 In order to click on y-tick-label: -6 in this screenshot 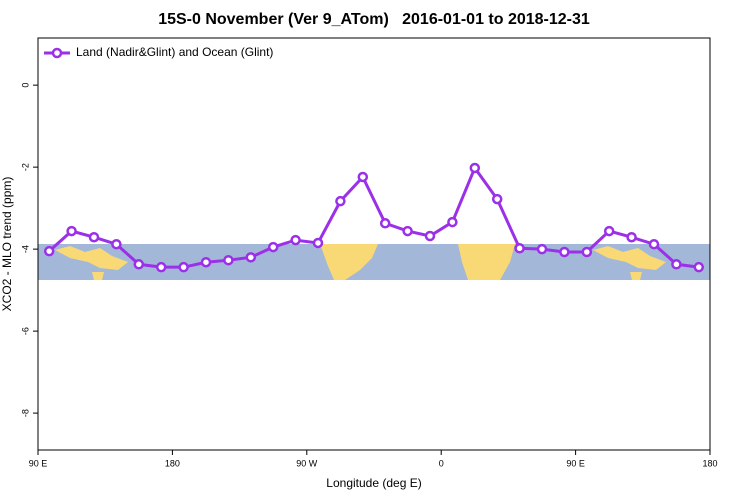, I will do `click(25, 331)`.